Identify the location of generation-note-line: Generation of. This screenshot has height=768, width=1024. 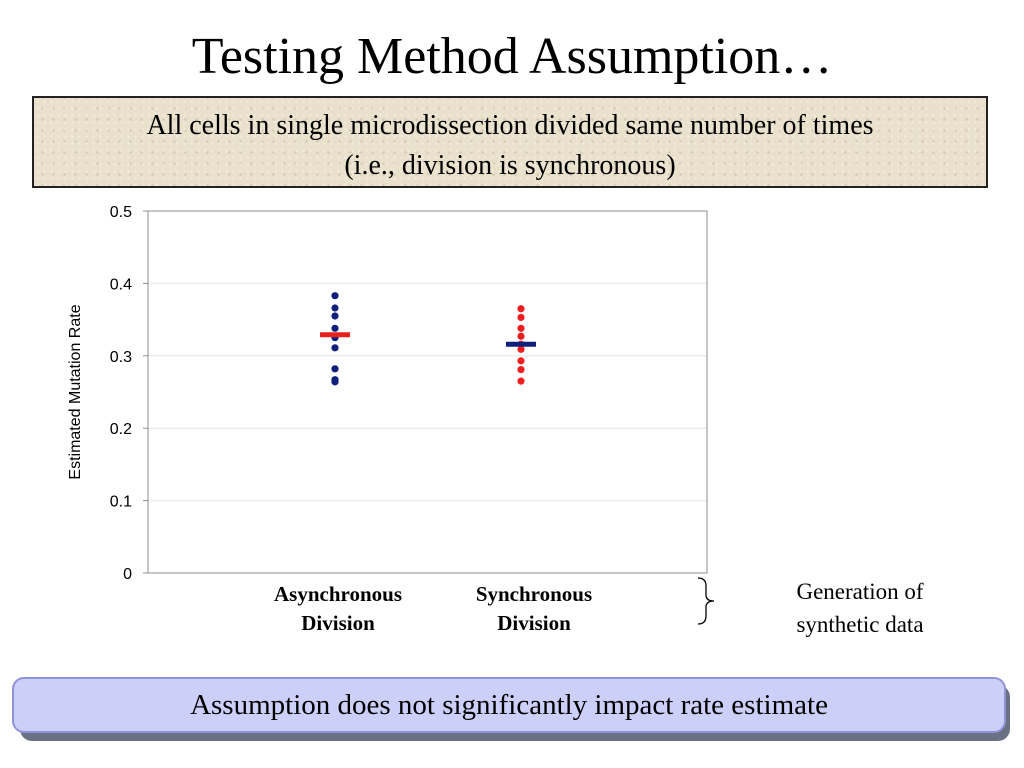
(860, 591).